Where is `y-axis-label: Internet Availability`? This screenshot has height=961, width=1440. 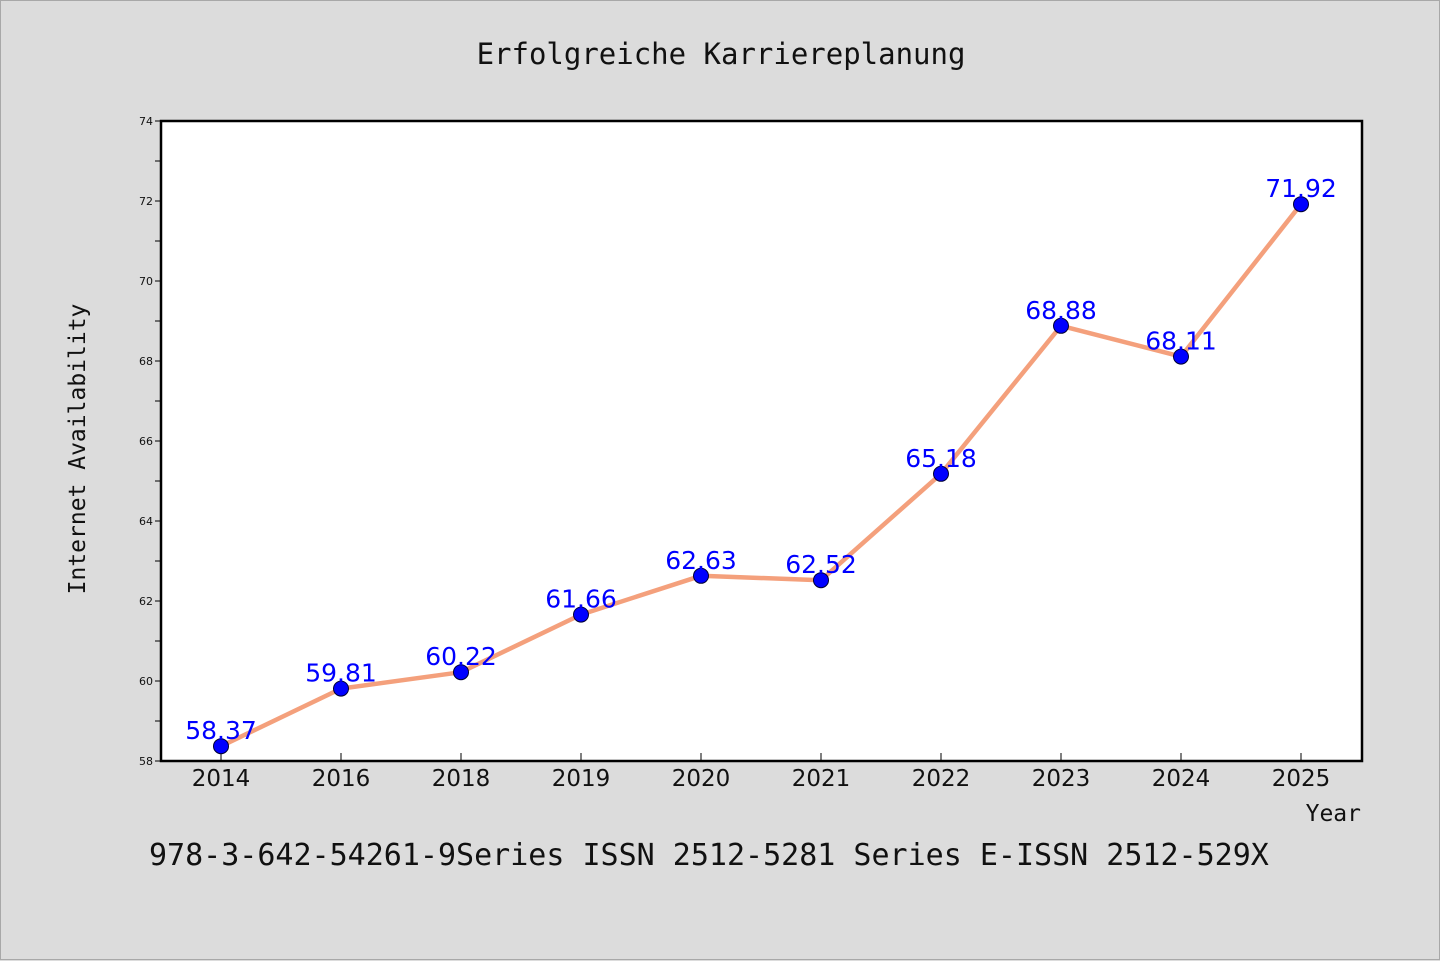
y-axis-label: Internet Availability is located at coordinates (78, 449).